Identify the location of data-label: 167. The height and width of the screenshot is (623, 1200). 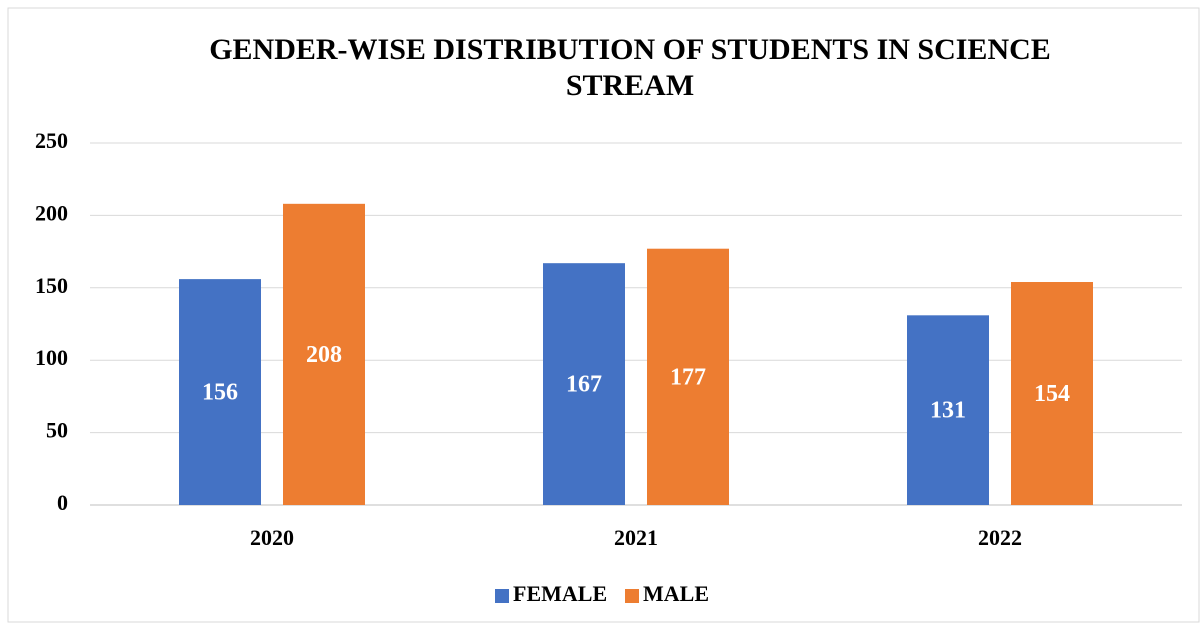
(584, 385).